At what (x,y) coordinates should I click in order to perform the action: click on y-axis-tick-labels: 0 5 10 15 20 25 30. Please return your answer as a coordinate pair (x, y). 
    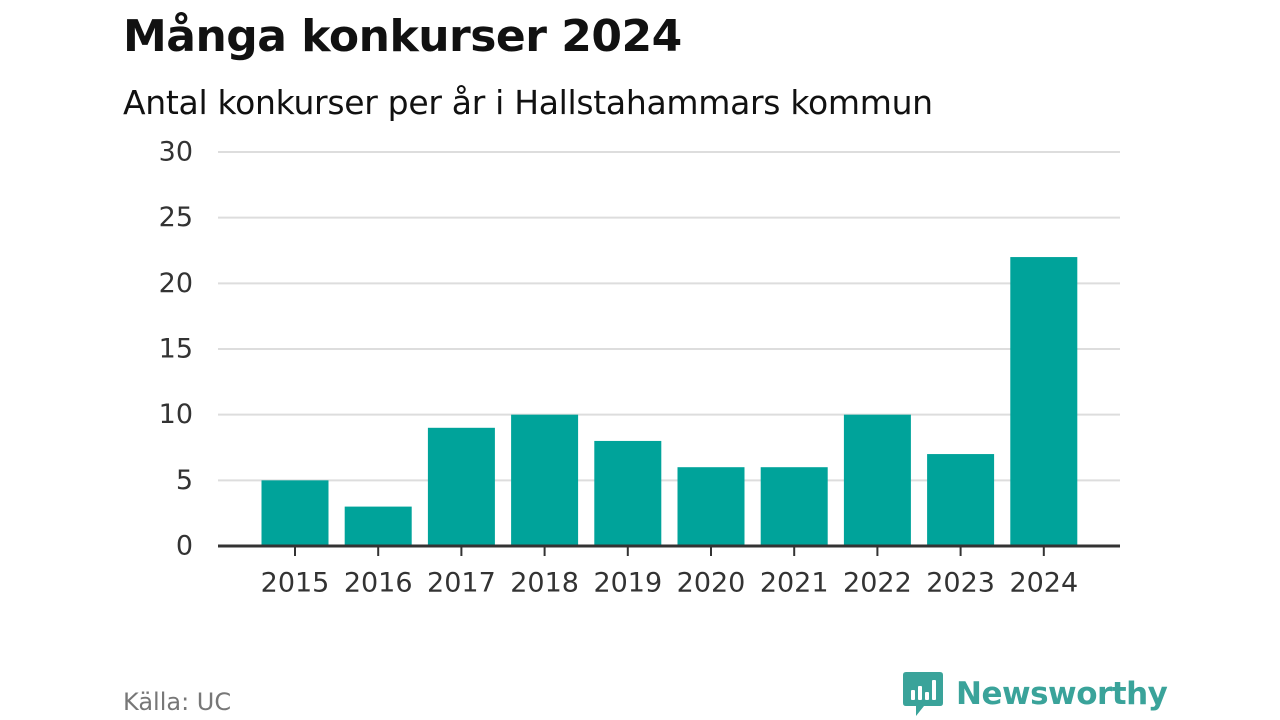
    Looking at the image, I should click on (176, 349).